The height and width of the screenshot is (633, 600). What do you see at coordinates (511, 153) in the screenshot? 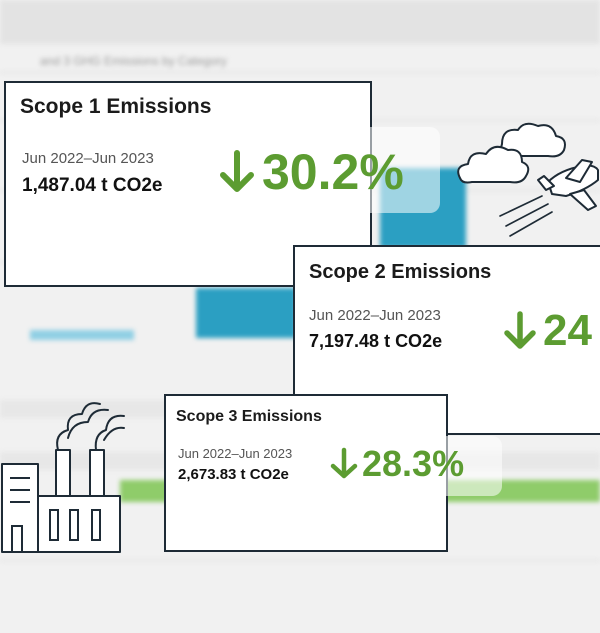
I see `clouds-icon` at bounding box center [511, 153].